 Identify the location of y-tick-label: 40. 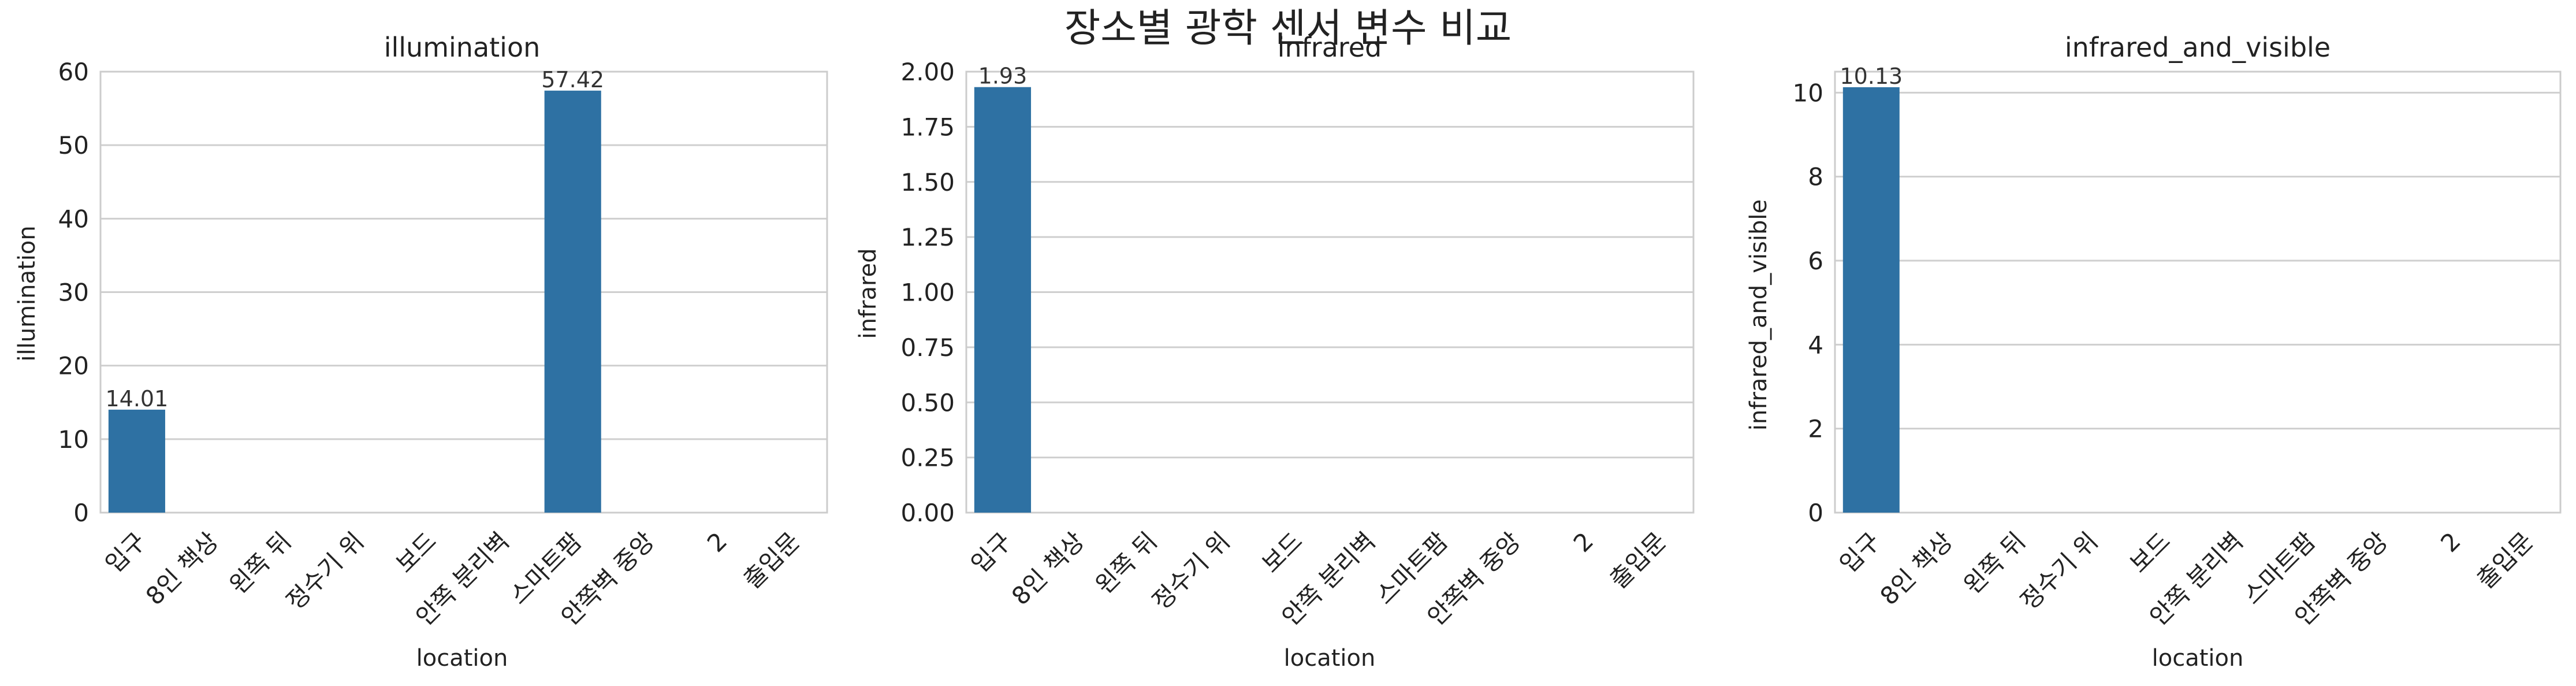
(73, 219).